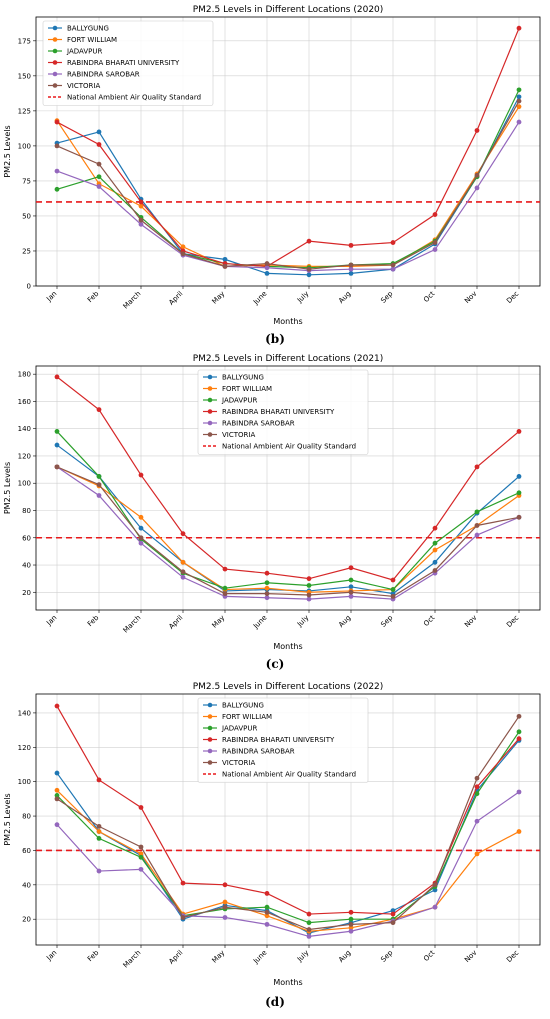 Image resolution: width=550 pixels, height=1019 pixels. What do you see at coordinates (429, 956) in the screenshot?
I see `x-tick-label: Oct` at bounding box center [429, 956].